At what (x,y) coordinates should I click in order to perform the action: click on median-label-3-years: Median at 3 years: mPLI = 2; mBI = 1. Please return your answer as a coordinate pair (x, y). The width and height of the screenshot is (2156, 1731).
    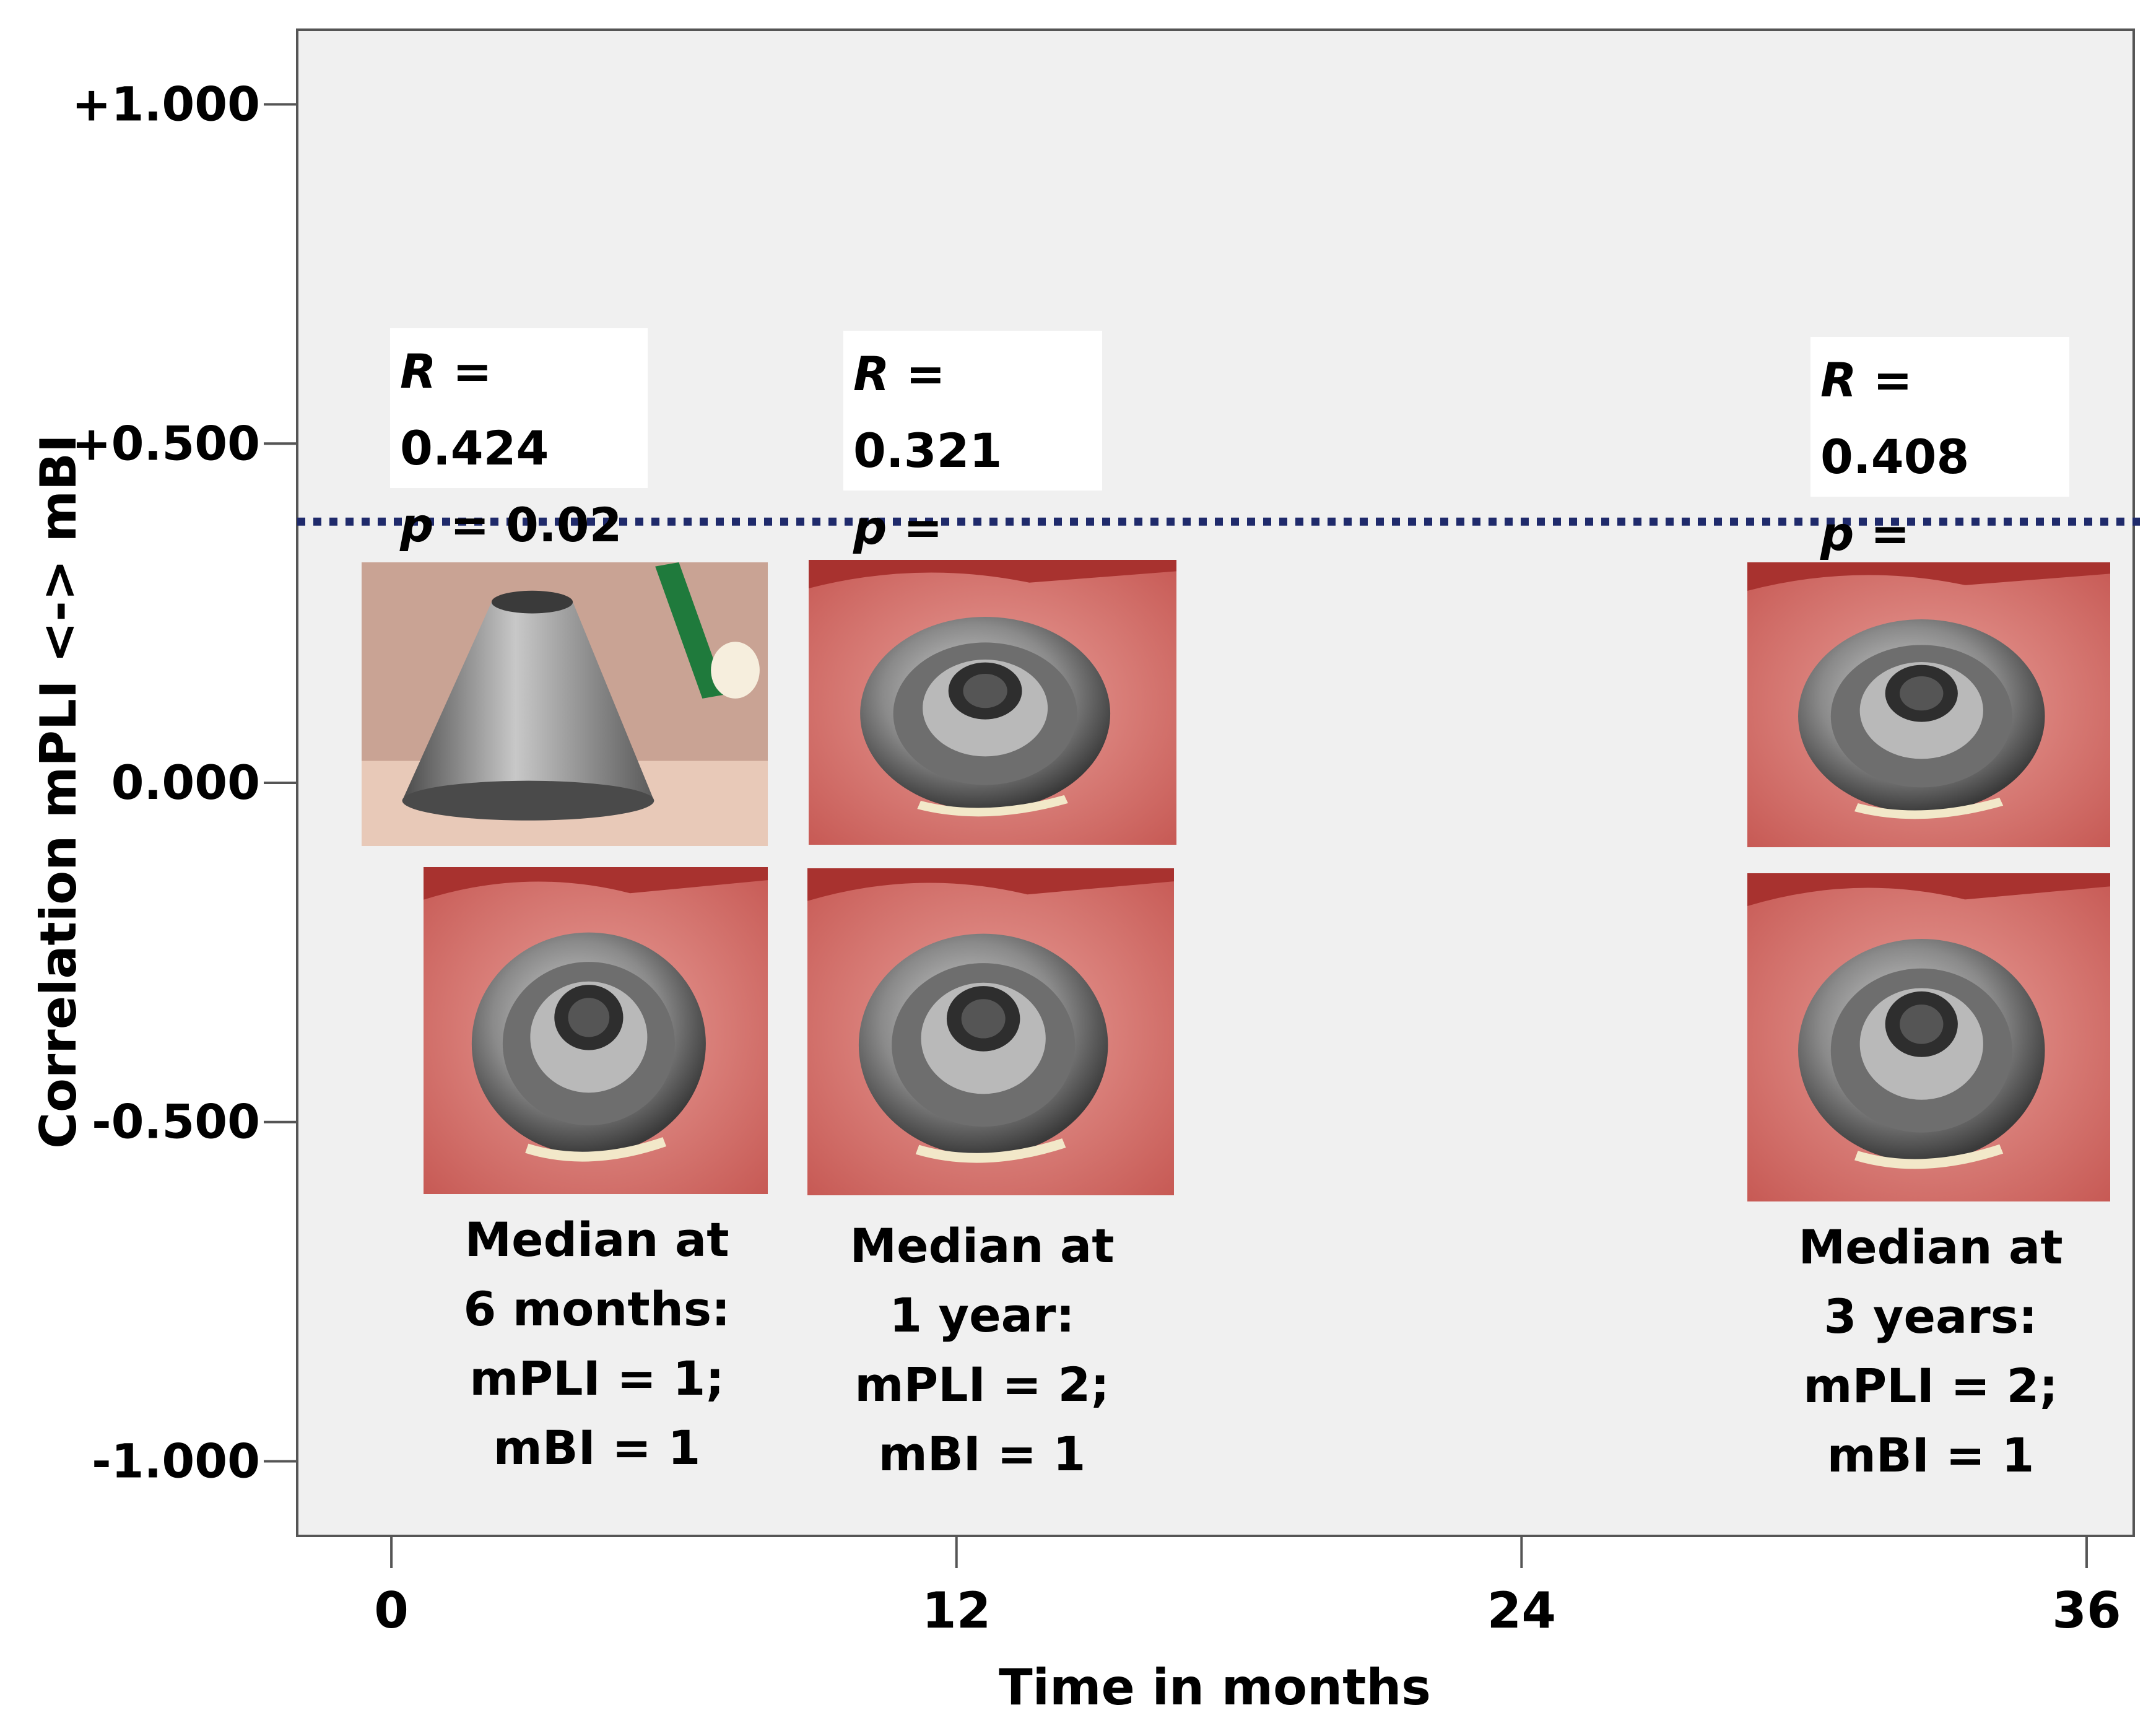
    Looking at the image, I should click on (1930, 1351).